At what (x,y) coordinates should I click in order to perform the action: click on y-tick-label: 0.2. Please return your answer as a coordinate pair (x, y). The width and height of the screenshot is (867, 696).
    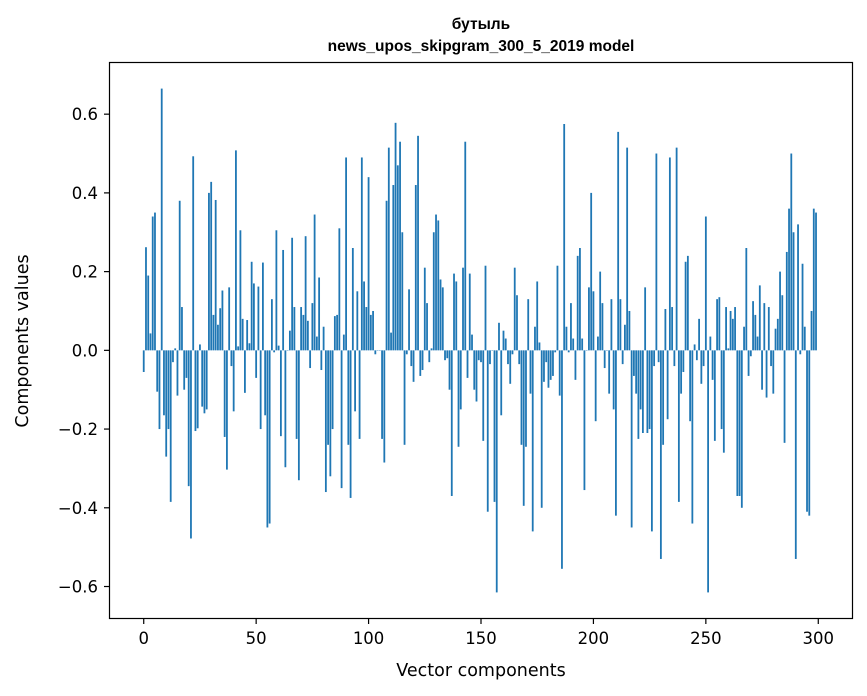
    Looking at the image, I should click on (85, 272).